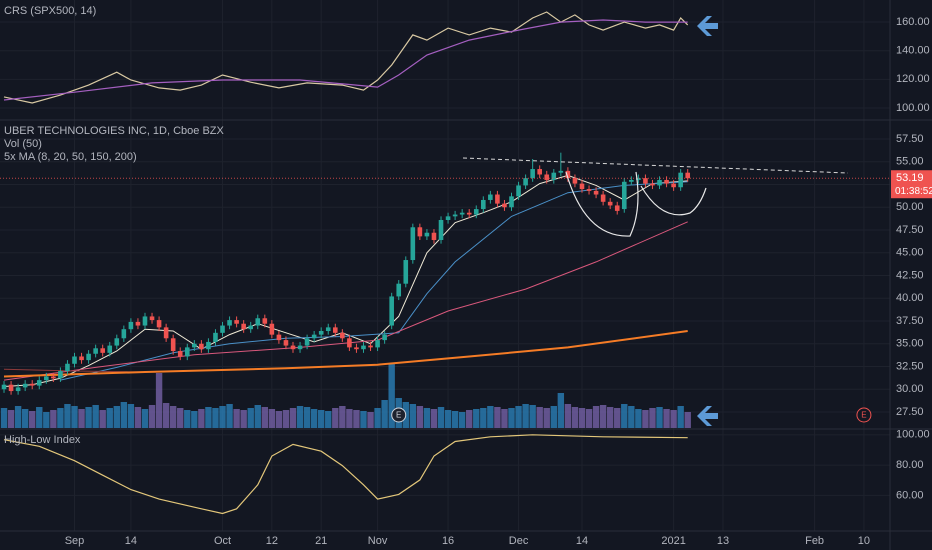  What do you see at coordinates (321, 541) in the screenshot?
I see `x-tick-label: 21` at bounding box center [321, 541].